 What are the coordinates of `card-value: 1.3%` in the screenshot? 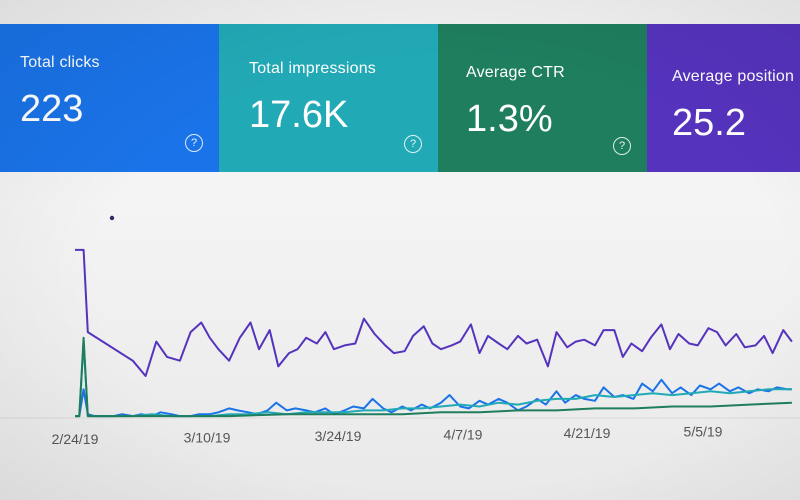 It's located at (509, 119).